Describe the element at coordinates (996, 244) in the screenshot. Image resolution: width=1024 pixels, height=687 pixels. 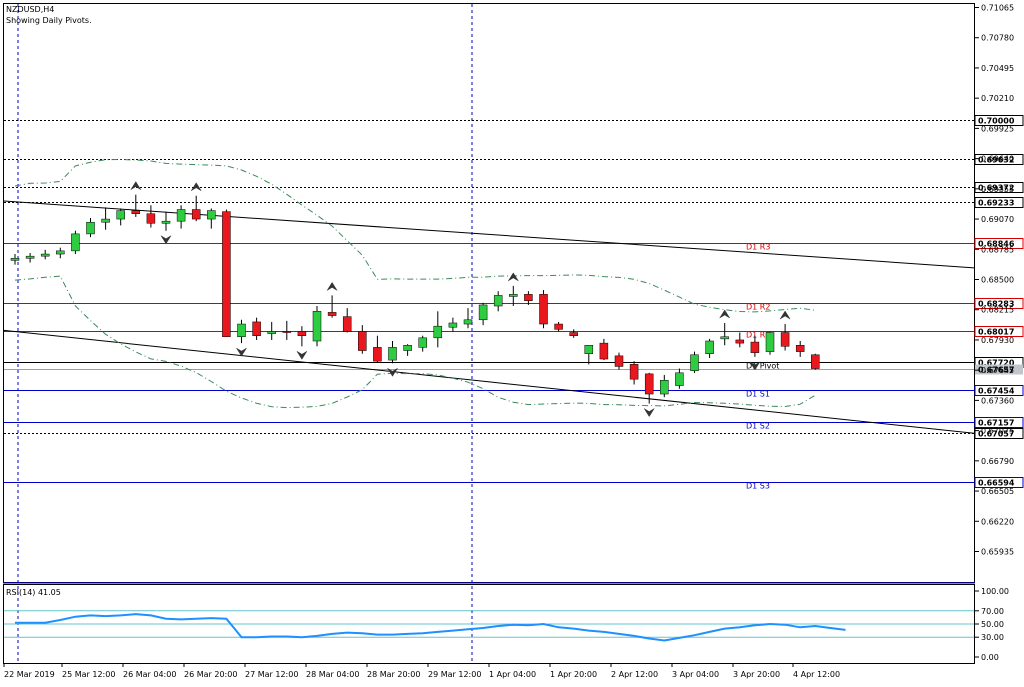
I see `level-price-label: 0.68846` at that location.